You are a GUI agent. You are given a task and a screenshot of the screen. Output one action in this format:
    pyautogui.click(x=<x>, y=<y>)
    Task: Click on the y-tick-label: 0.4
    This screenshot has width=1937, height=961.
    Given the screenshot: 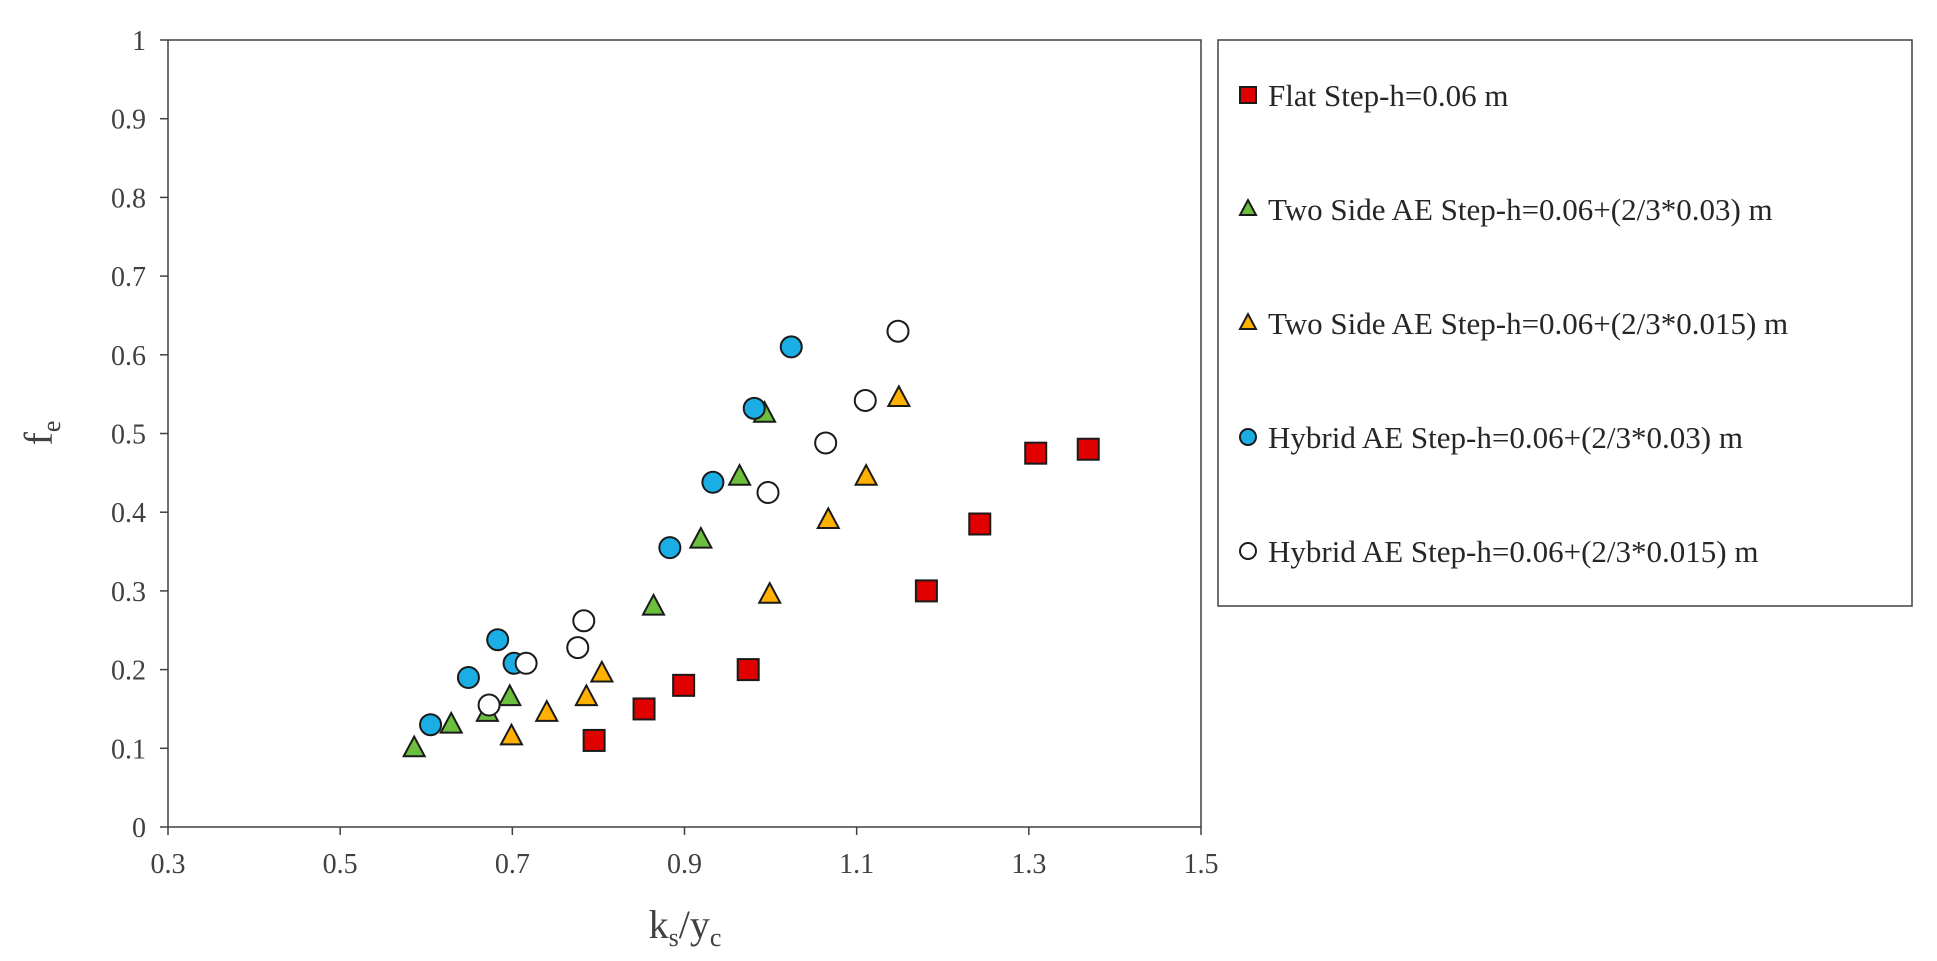 What is the action you would take?
    pyautogui.click(x=128, y=513)
    